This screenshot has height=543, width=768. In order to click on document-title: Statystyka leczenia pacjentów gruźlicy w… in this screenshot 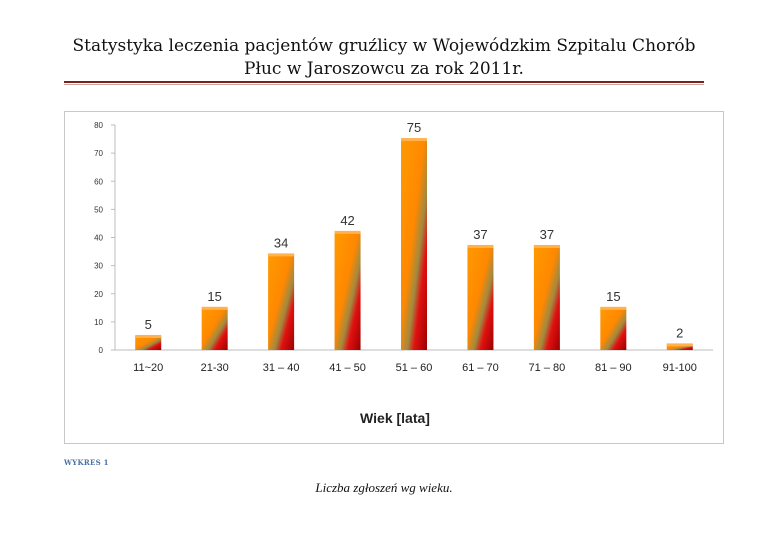, I will do `click(384, 58)`.